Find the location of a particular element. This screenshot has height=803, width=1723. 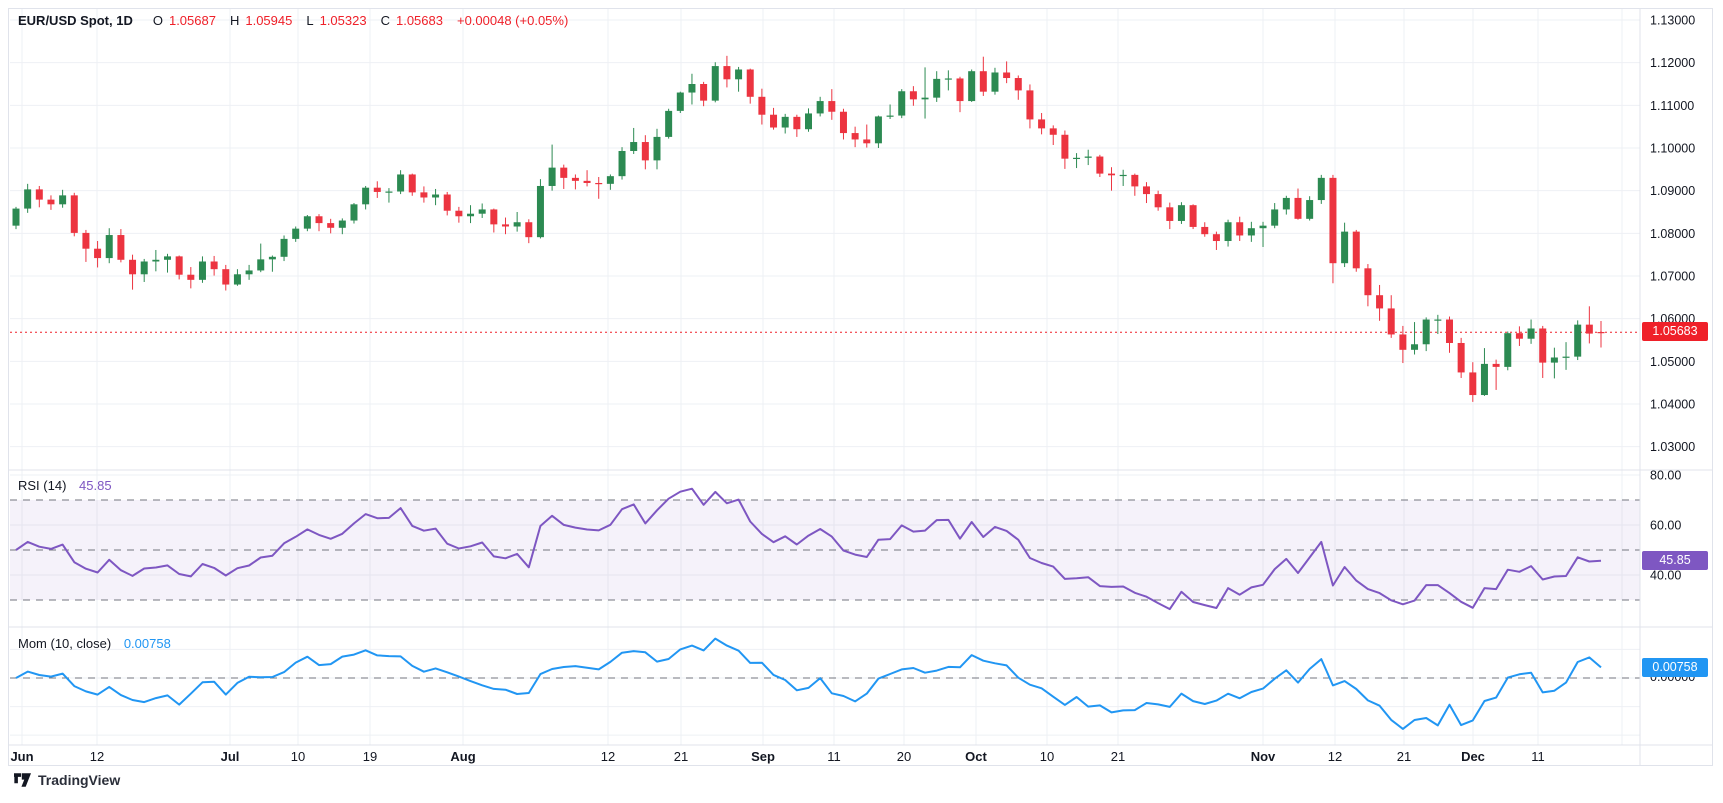

low-value: 1.05323 is located at coordinates (343, 20).